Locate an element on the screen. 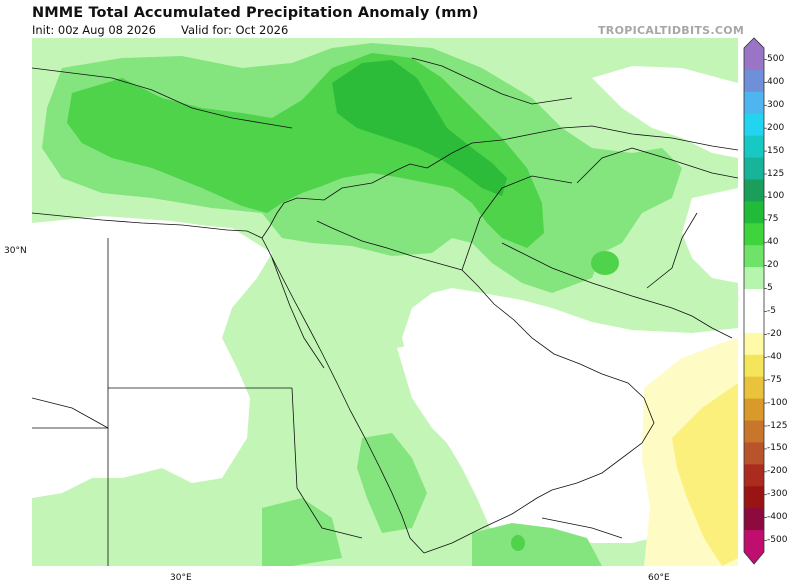 Image resolution: width=800 pixels, height=587 pixels. colorbar-tick-label: 100 is located at coordinates (776, 196).